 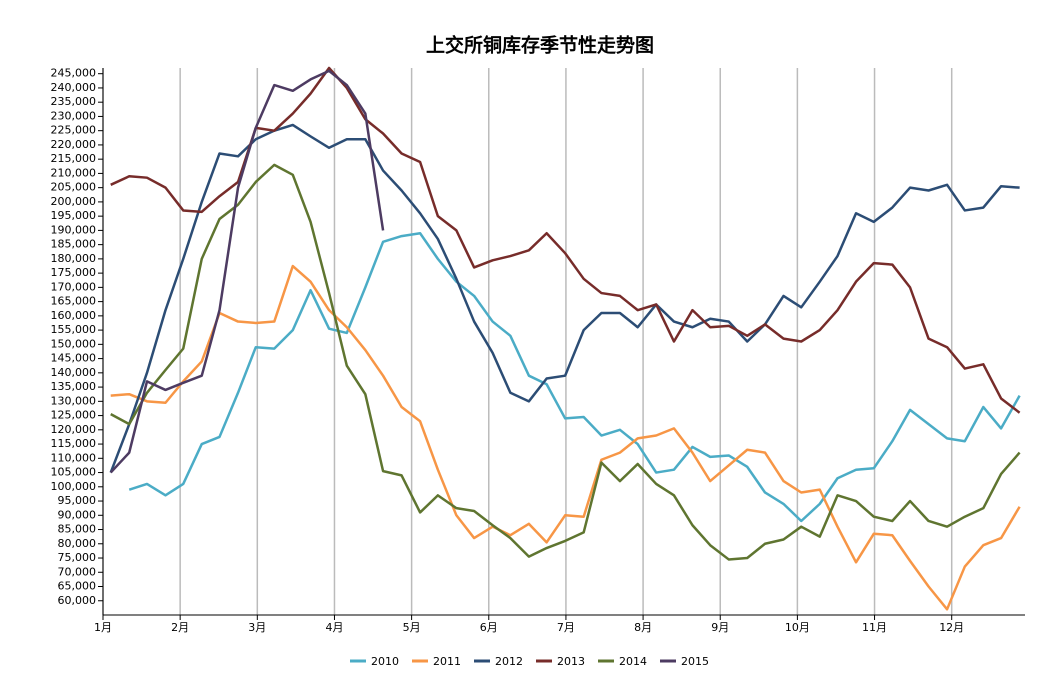 I want to click on y-tick-label: 145,000, so click(x=74, y=358).